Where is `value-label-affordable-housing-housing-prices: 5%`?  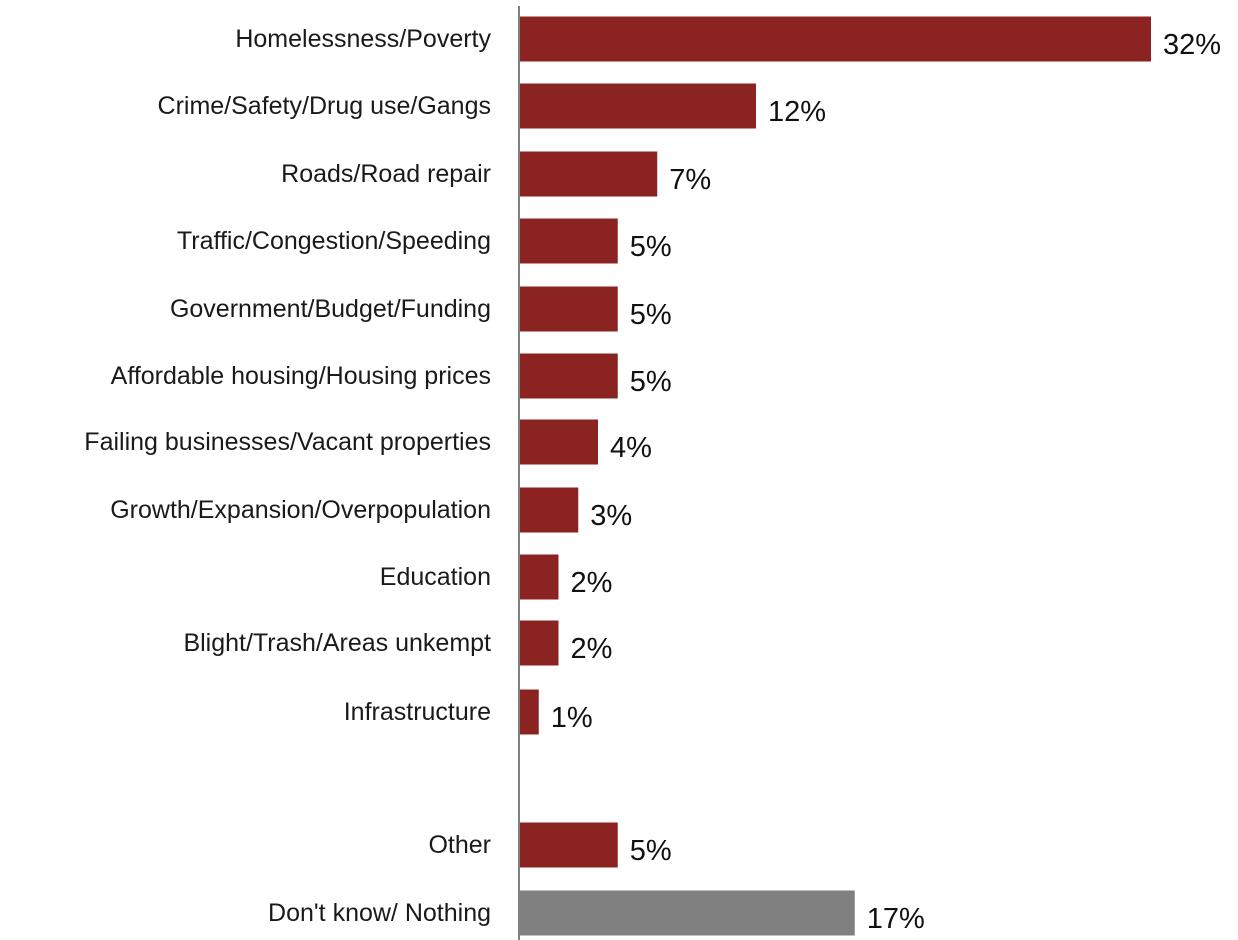
value-label-affordable-housing-housing-prices: 5% is located at coordinates (651, 382).